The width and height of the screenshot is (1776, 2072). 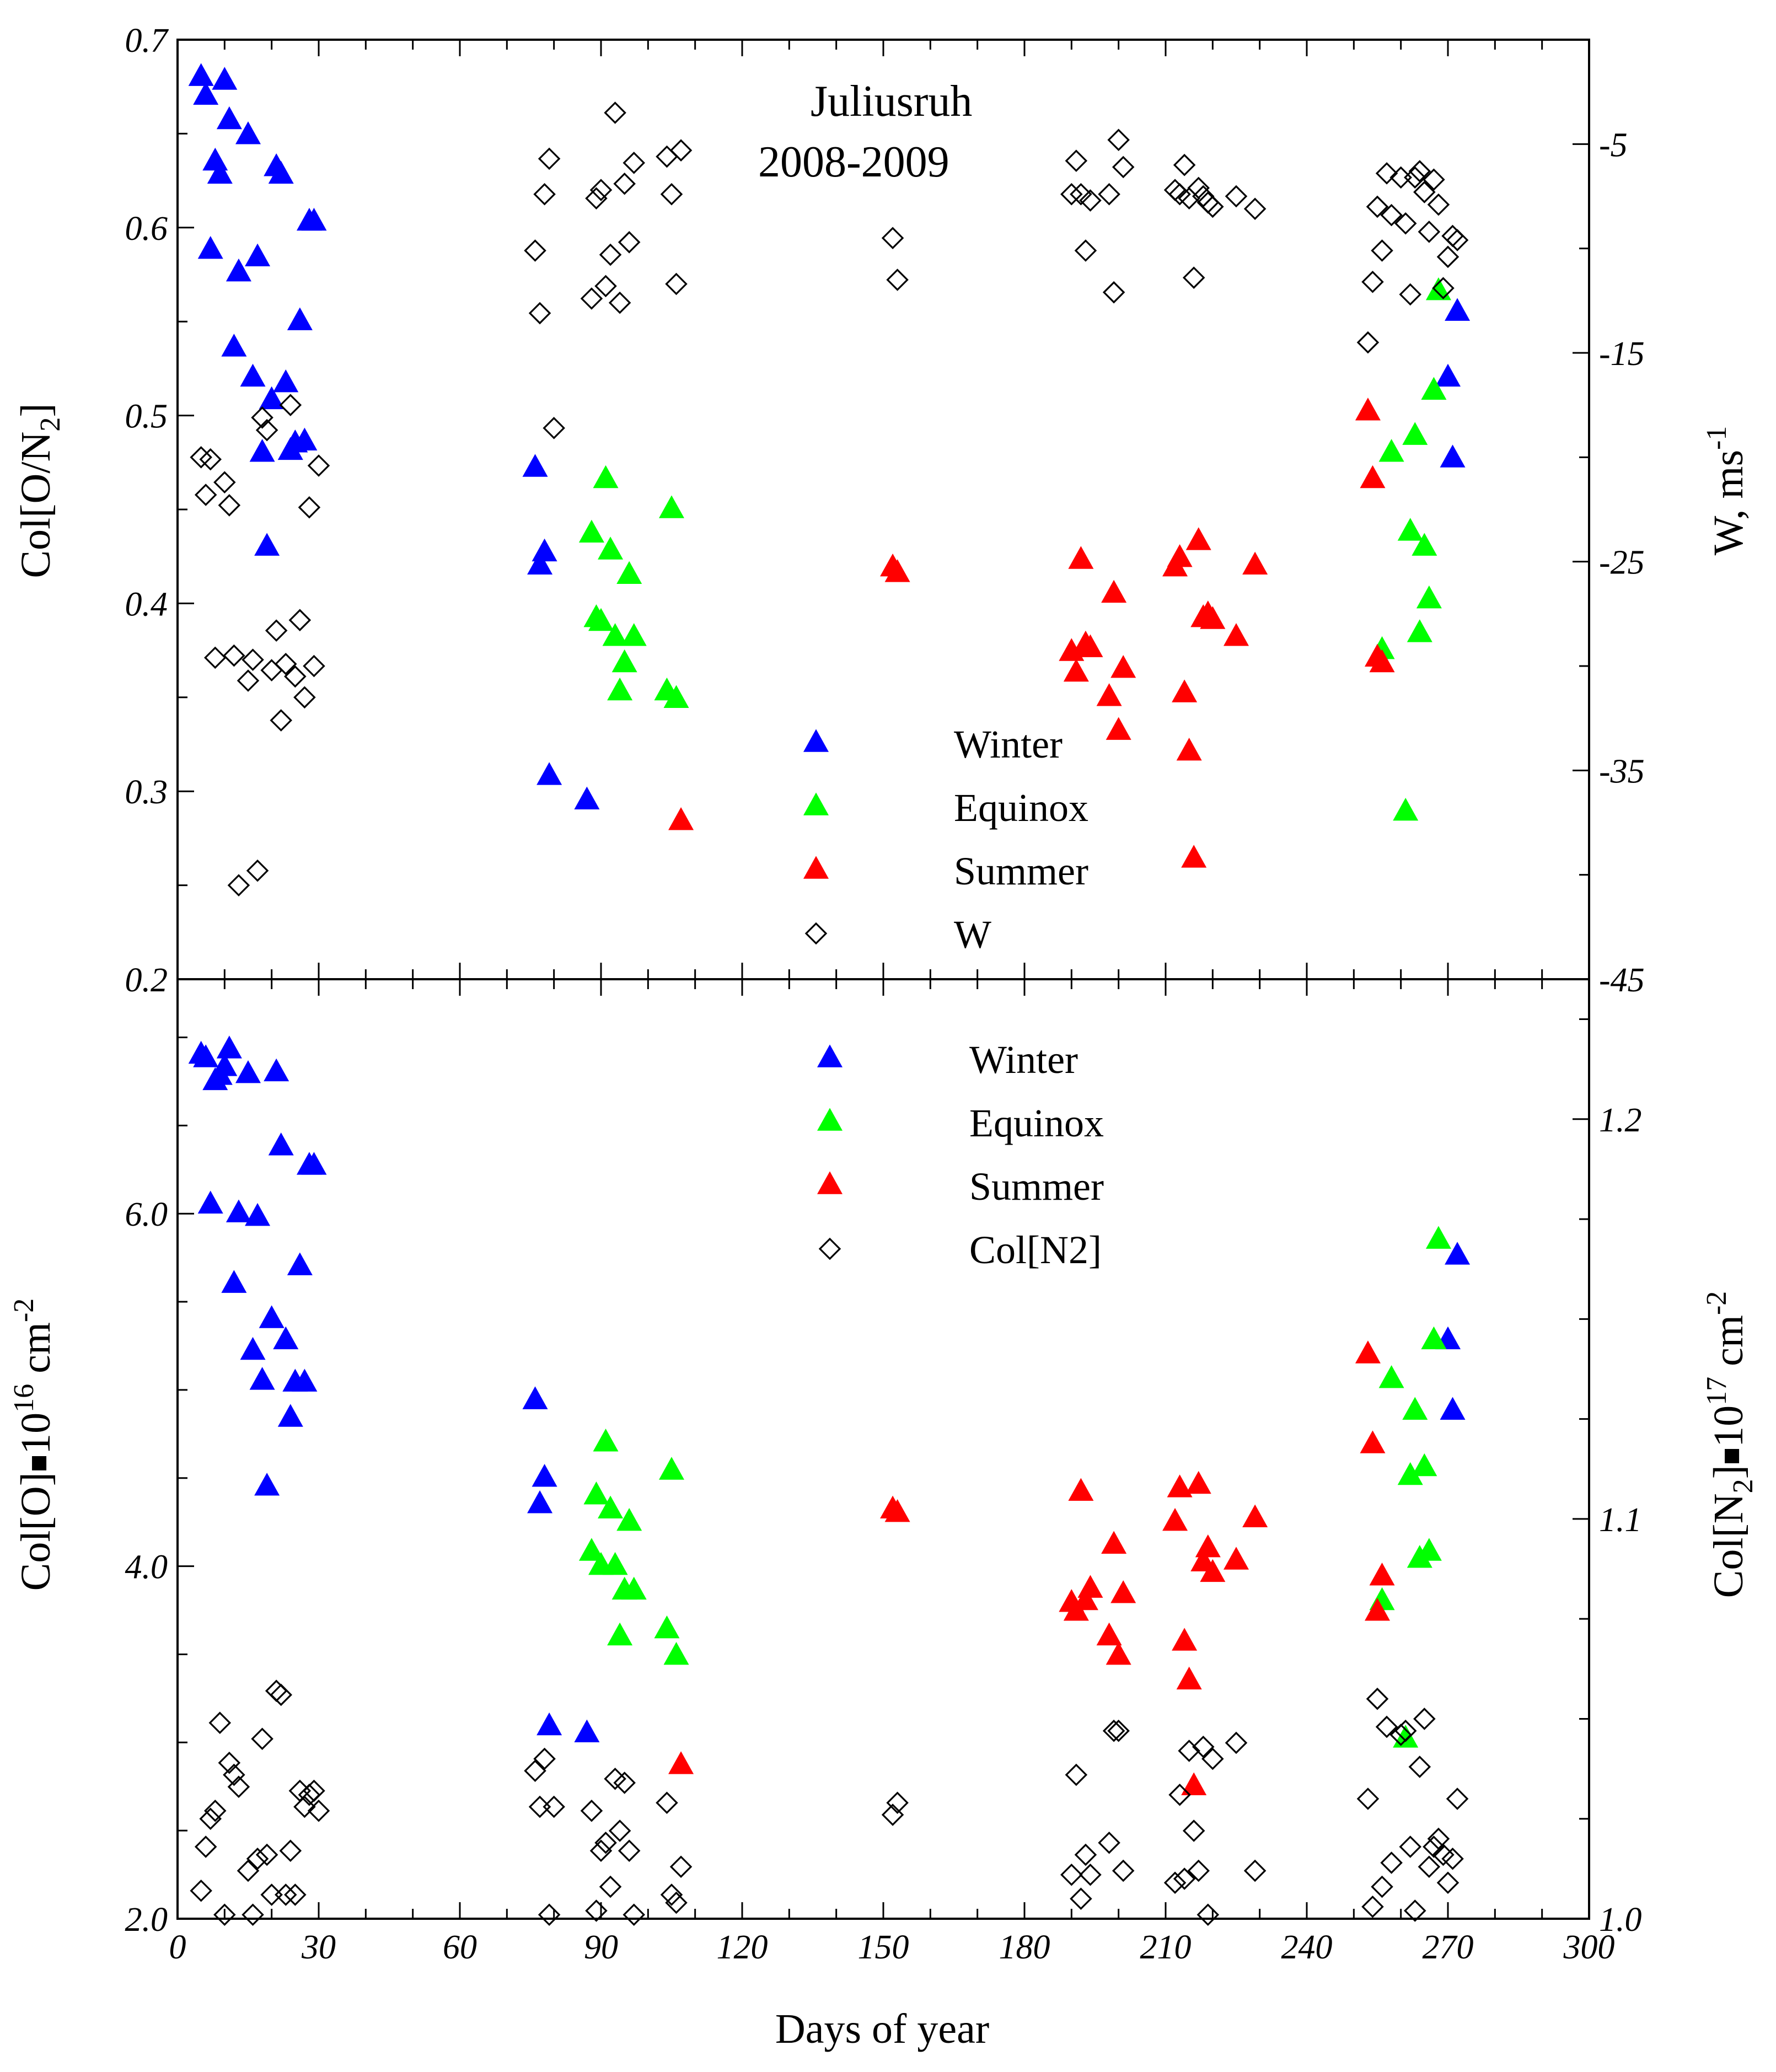 I want to click on y-tick-label: 0.5, so click(x=146, y=417).